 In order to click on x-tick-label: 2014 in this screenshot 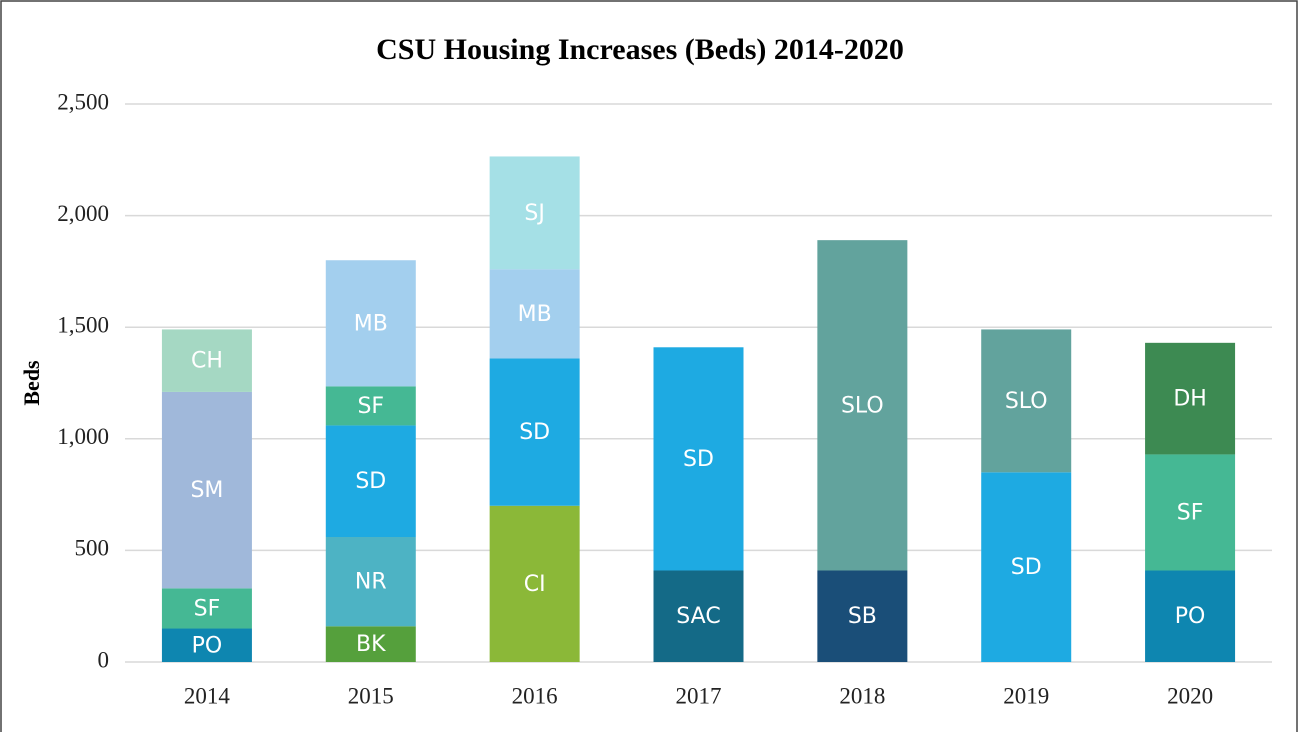, I will do `click(207, 695)`.